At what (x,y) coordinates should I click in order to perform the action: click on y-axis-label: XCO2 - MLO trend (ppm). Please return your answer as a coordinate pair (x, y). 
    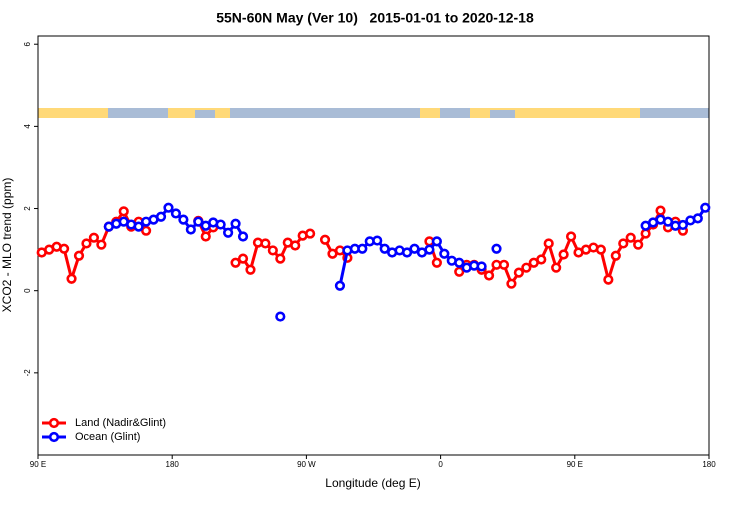
    Looking at the image, I should click on (7, 245).